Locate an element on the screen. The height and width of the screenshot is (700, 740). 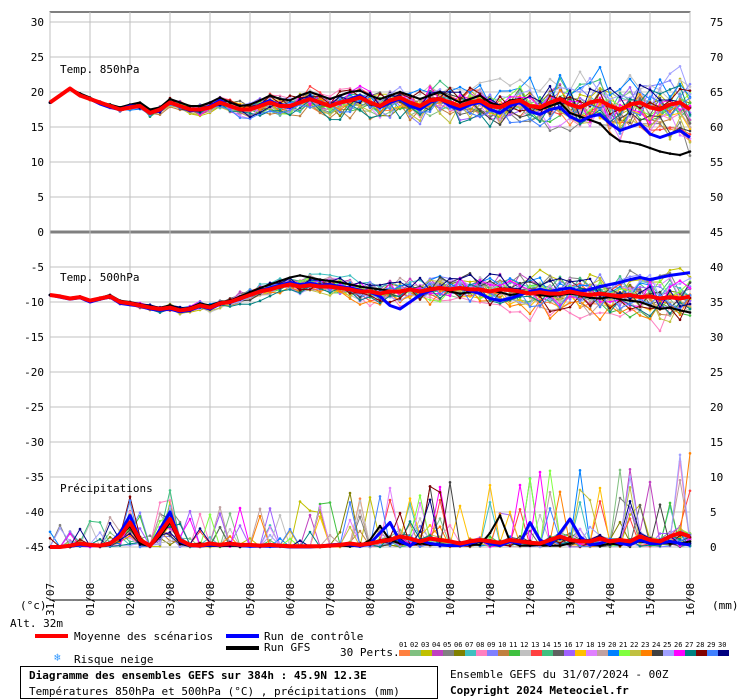
pert-line-15-point is located at coordinates (640, 505).